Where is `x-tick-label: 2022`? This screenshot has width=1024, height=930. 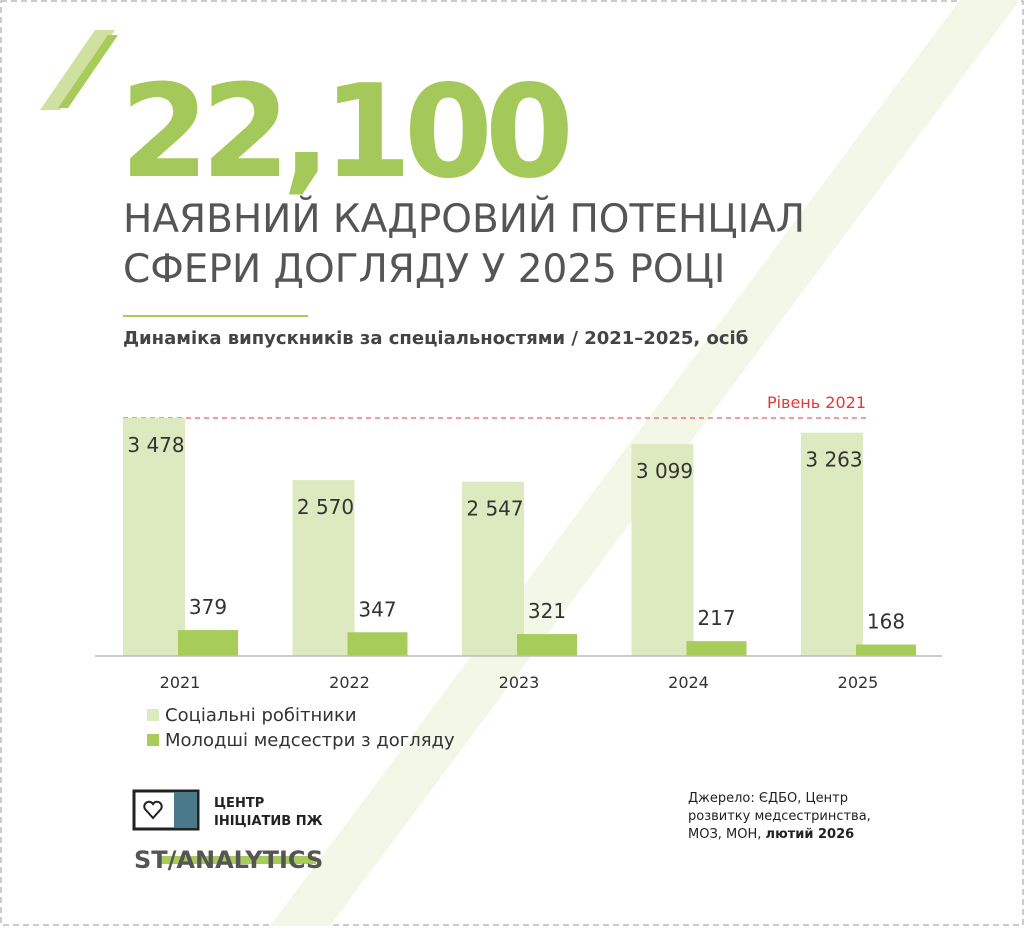
x-tick-label: 2022 is located at coordinates (349, 682).